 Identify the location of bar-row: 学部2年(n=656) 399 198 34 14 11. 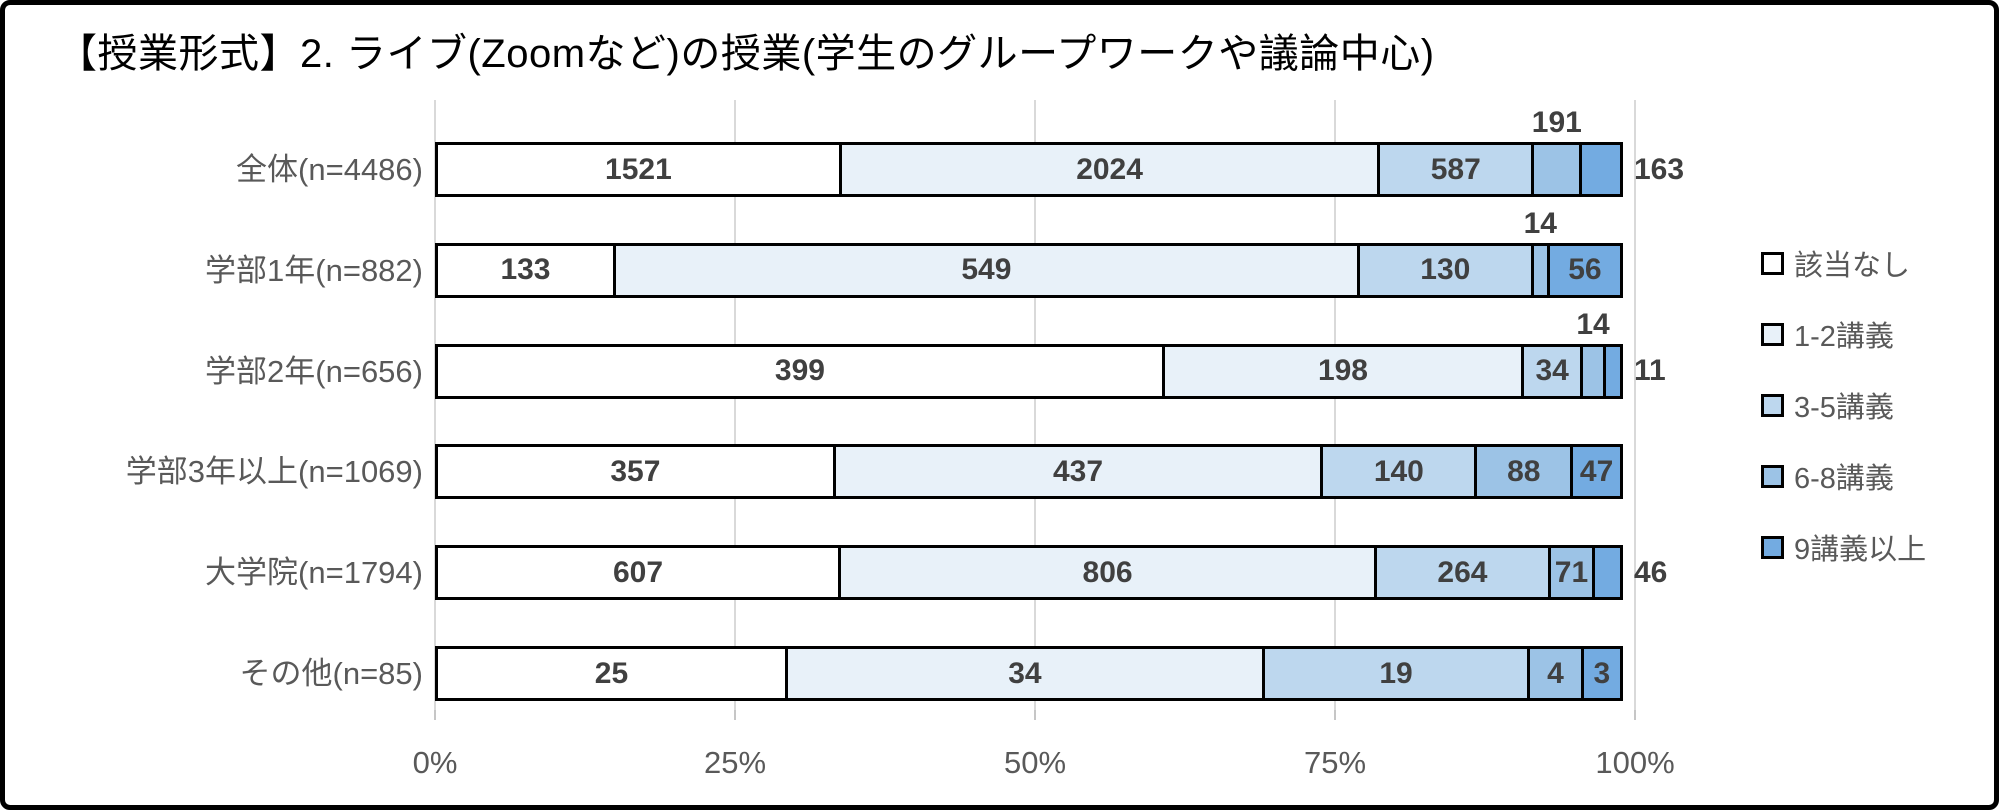
(935, 353).